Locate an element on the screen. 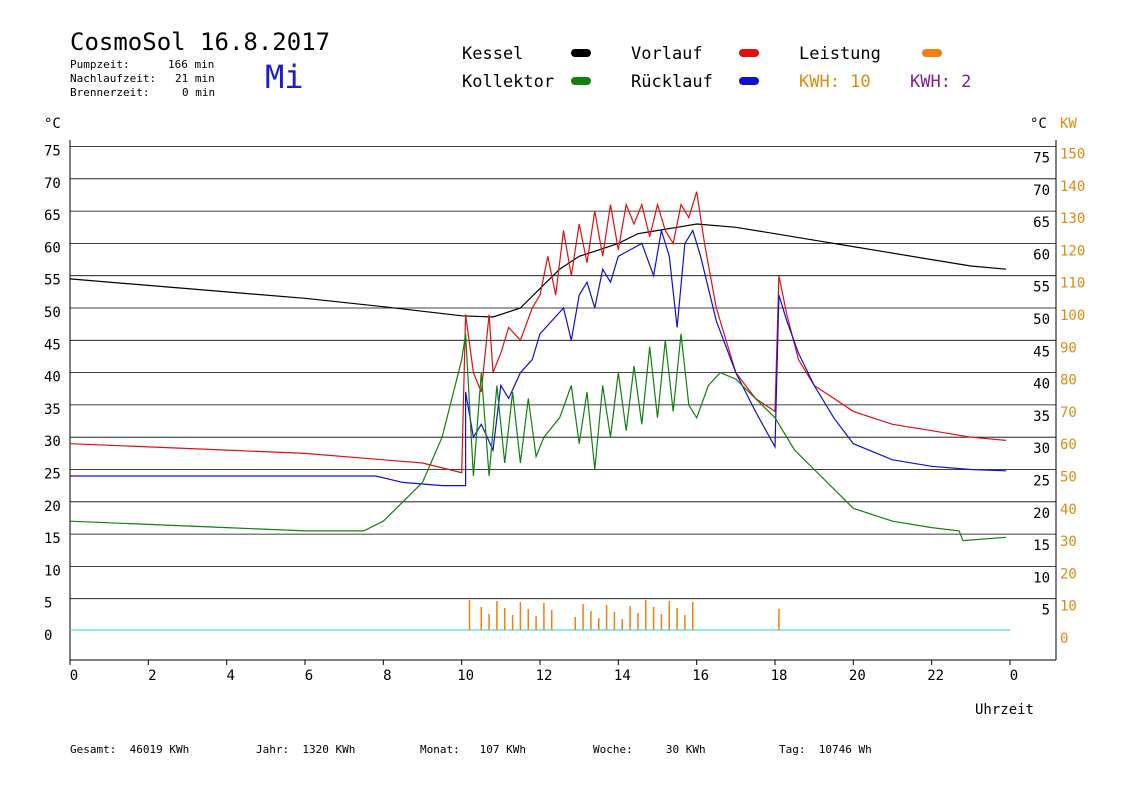 This screenshot has height=812, width=1148. after-run-label: Nachlaufzeit: is located at coordinates (113, 78).